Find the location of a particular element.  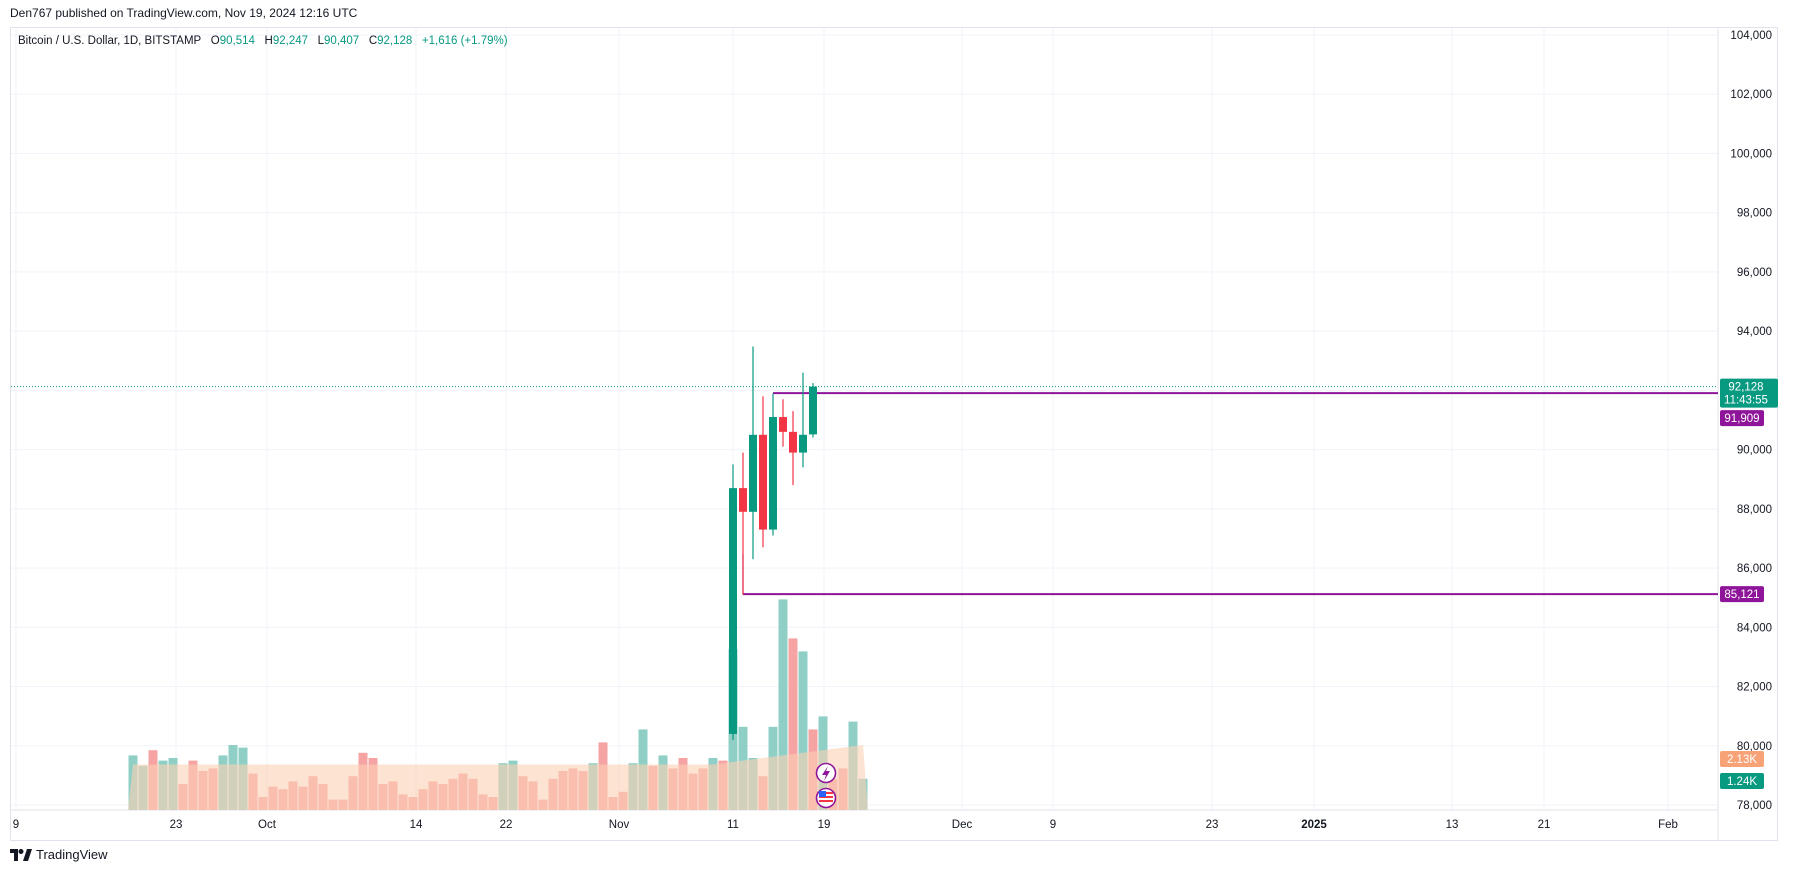

price-tick-label: 88,000 is located at coordinates (1754, 510).